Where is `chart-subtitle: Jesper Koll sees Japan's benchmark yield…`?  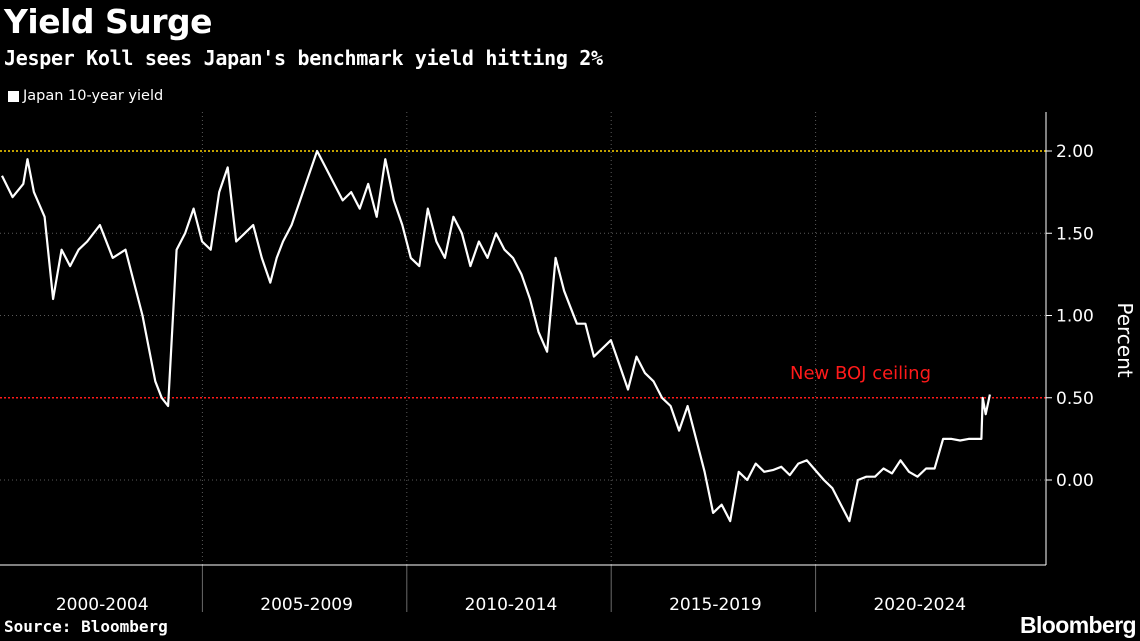 chart-subtitle: Jesper Koll sees Japan's benchmark yield… is located at coordinates (303, 58).